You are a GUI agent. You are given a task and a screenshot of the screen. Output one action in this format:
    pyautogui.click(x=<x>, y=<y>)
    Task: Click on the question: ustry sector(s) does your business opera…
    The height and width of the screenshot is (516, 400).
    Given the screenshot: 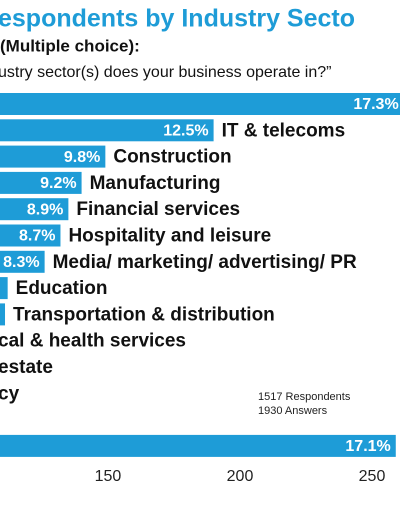 What is the action you would take?
    pyautogui.click(x=165, y=72)
    